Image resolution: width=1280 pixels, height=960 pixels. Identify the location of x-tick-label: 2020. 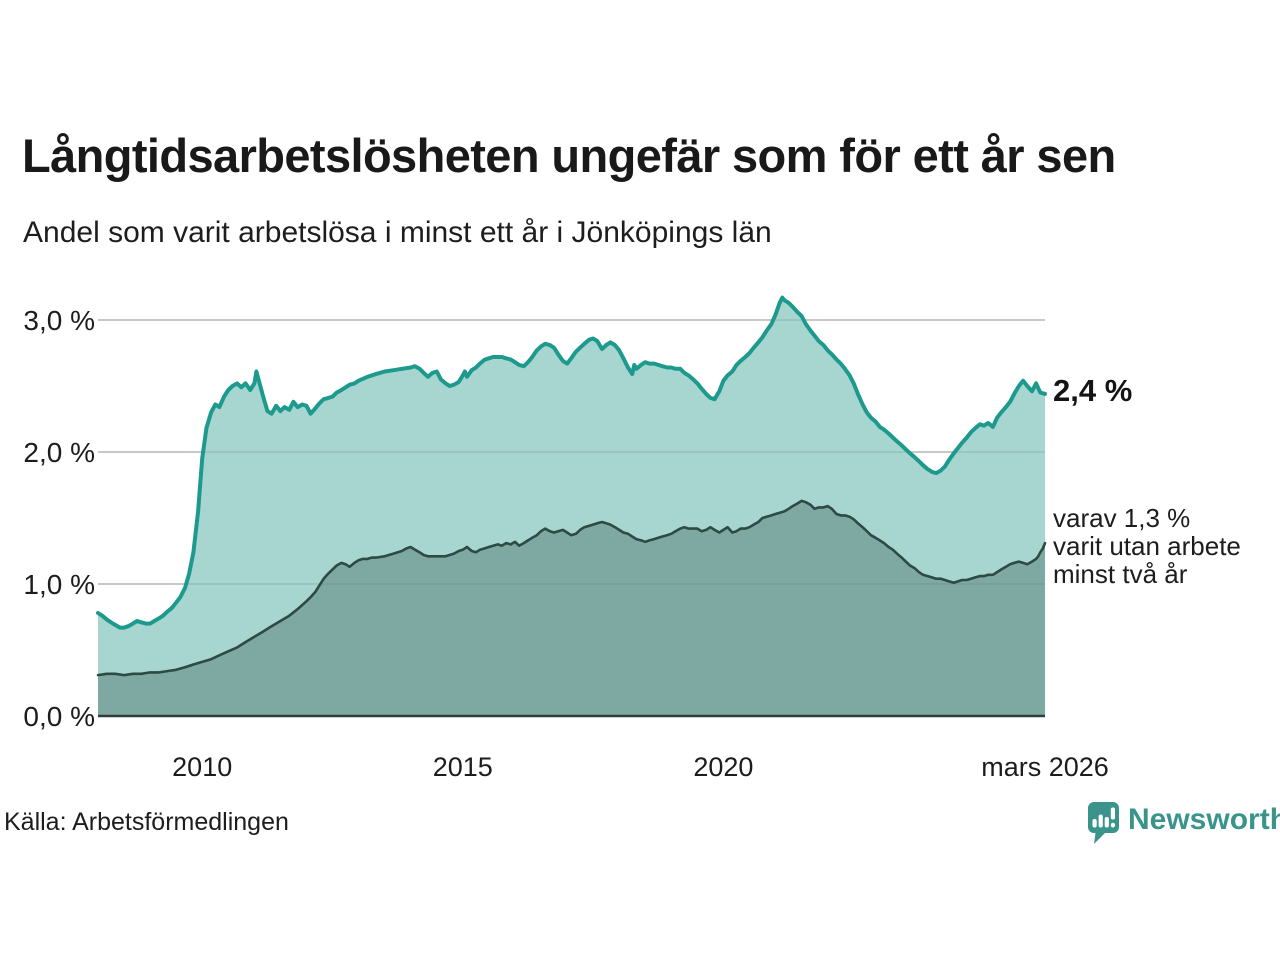
(723, 767).